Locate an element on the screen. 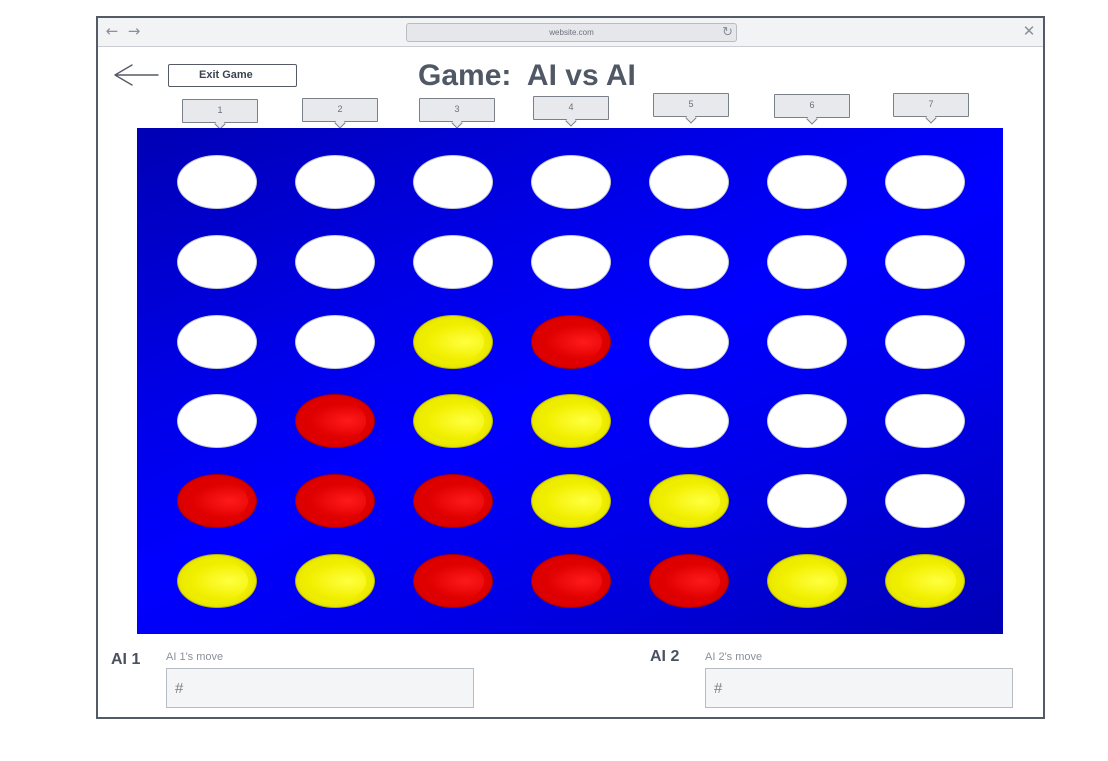  player-1-move-input is located at coordinates (320, 688).